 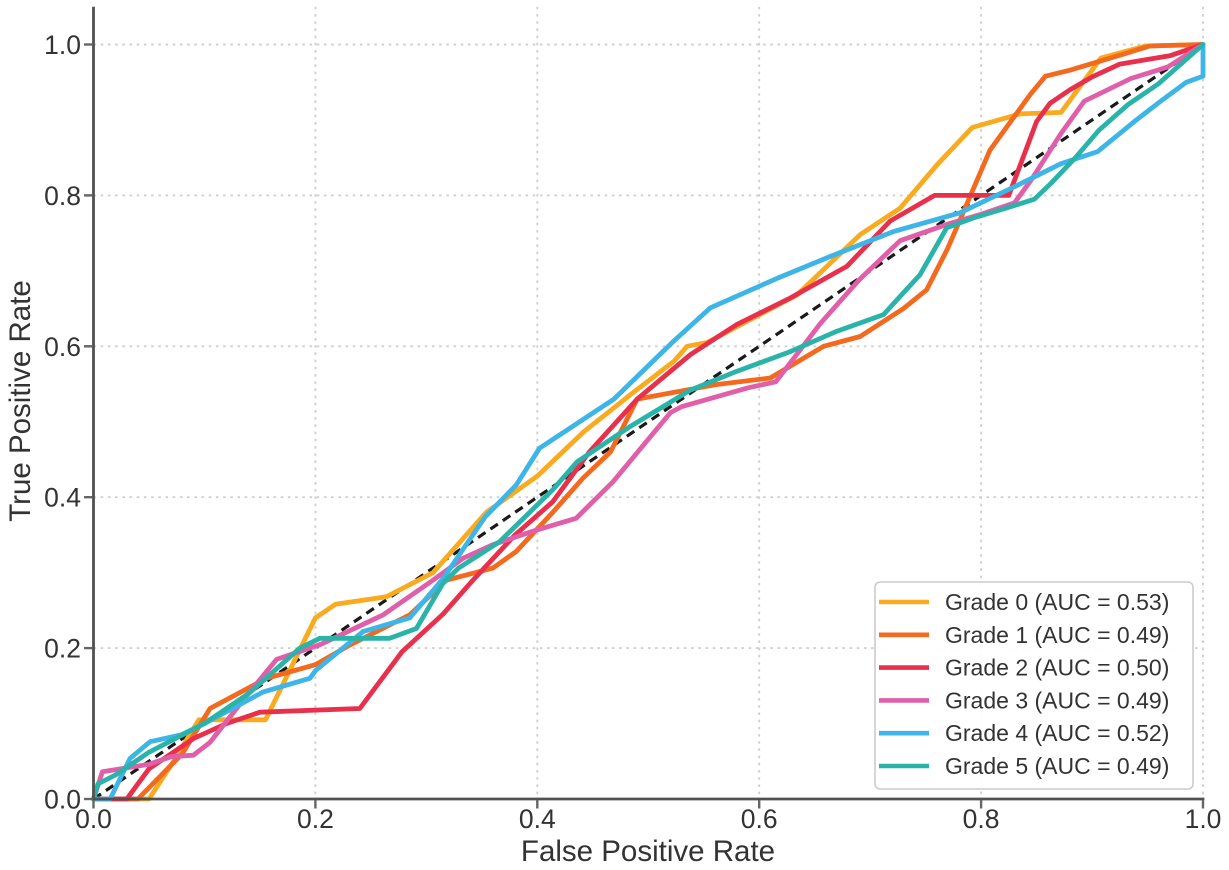 What do you see at coordinates (20, 401) in the screenshot?
I see `svg-text: True Positive Rate` at bounding box center [20, 401].